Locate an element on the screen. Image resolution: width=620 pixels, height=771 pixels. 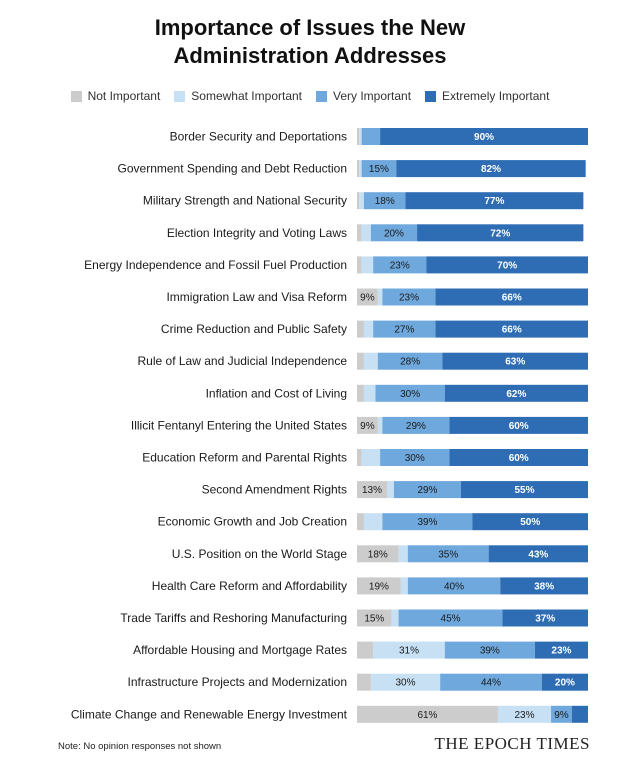
category-label: Rule of Law and Judicial Independence is located at coordinates (243, 361).